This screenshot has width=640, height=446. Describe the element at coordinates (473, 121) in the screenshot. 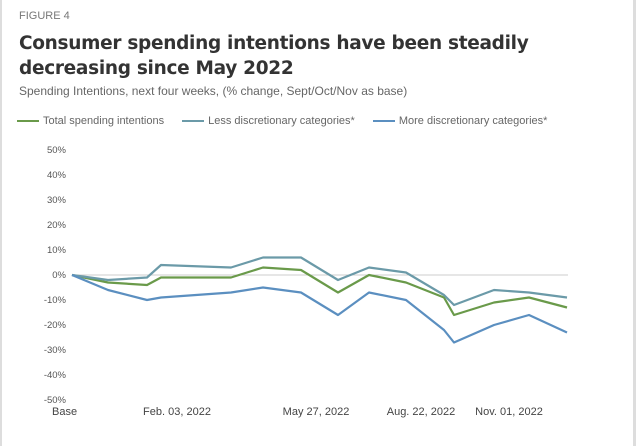

I see `legend-label: More discretionary categories*` at that location.